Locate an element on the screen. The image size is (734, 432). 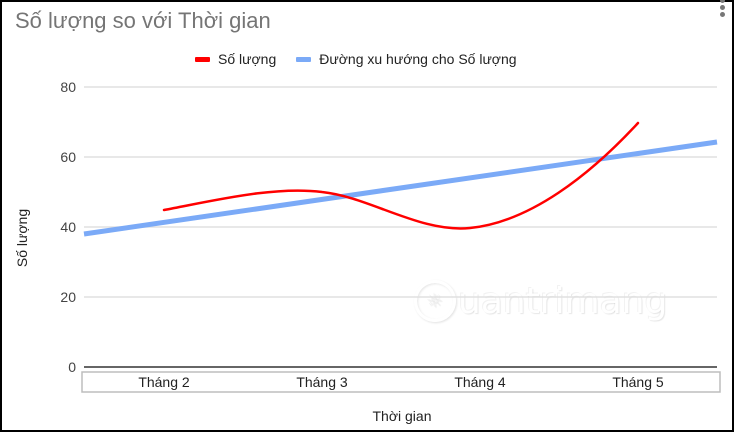
x-axis-ticks: Tháng 2 Tháng 3 Tháng 4 Tháng 5 is located at coordinates (401, 382).